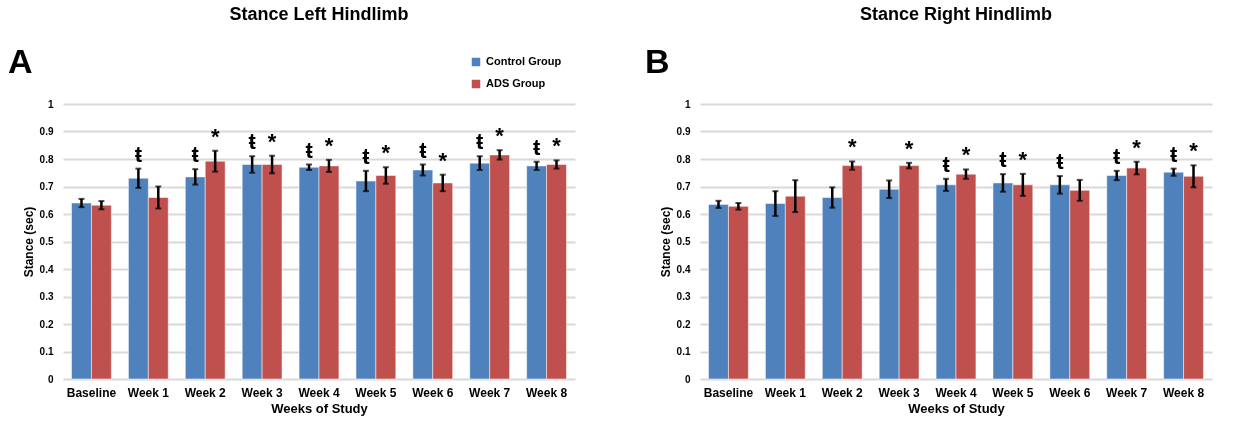 This screenshot has height=428, width=1249. Describe the element at coordinates (20, 61) in the screenshot. I see `text: A` at that location.